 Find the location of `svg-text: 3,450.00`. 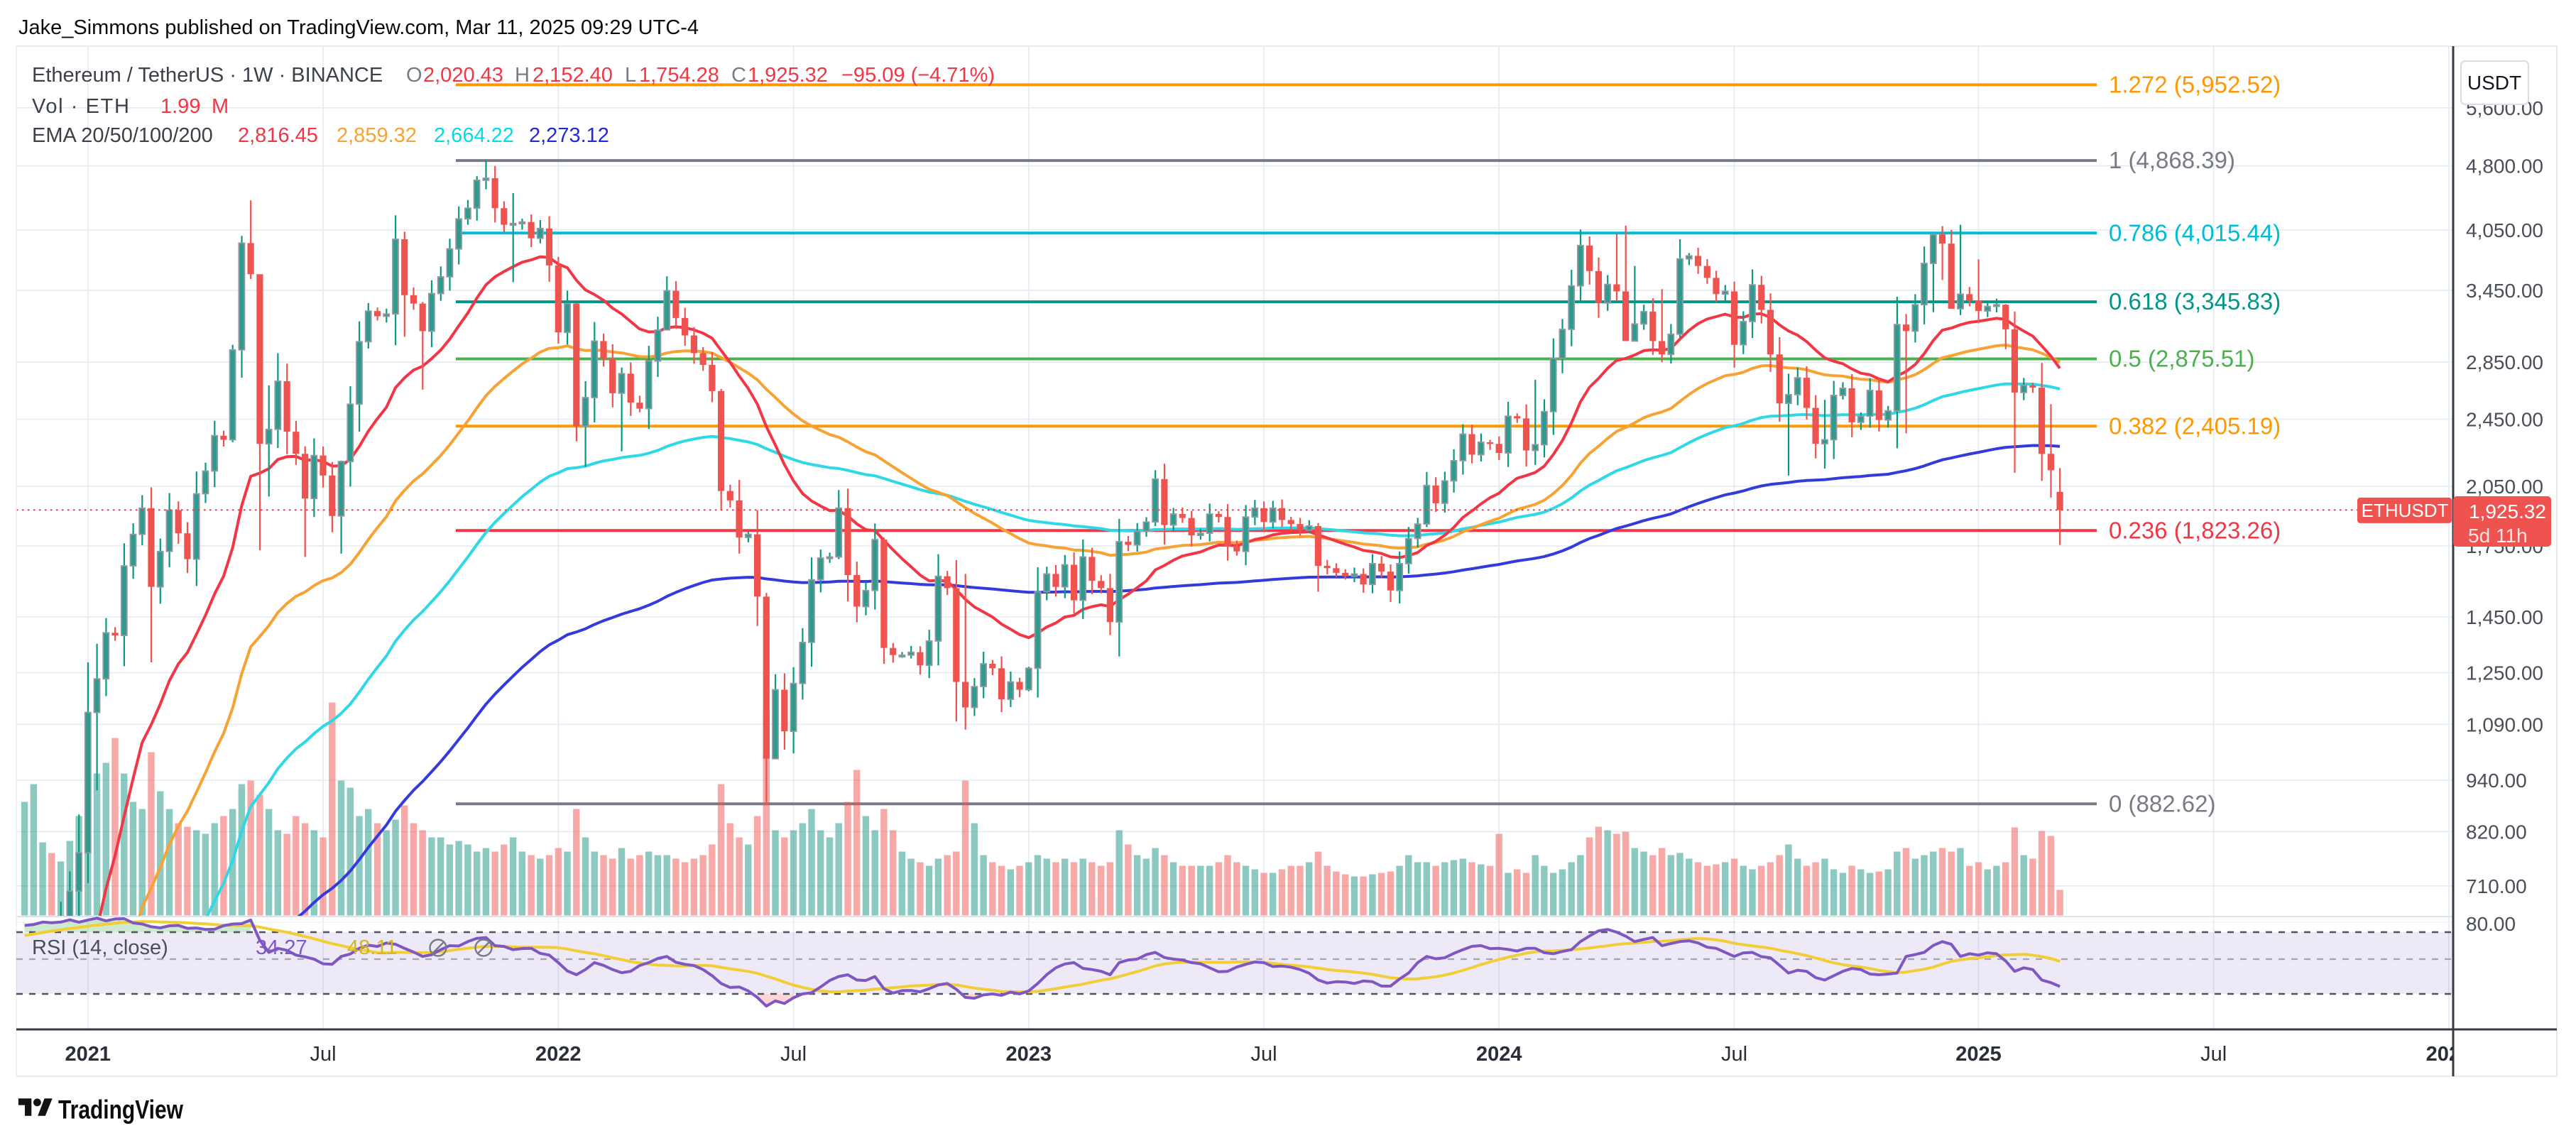

svg-text: 3,450.00 is located at coordinates (2504, 291).